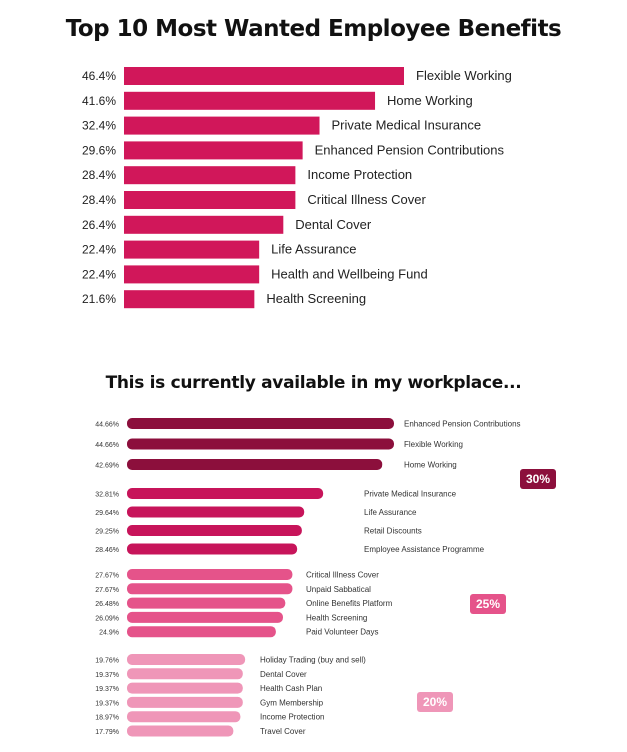 The height and width of the screenshot is (752, 627). Describe the element at coordinates (99, 299) in the screenshot. I see `bar-value-label: 21.6%` at that location.